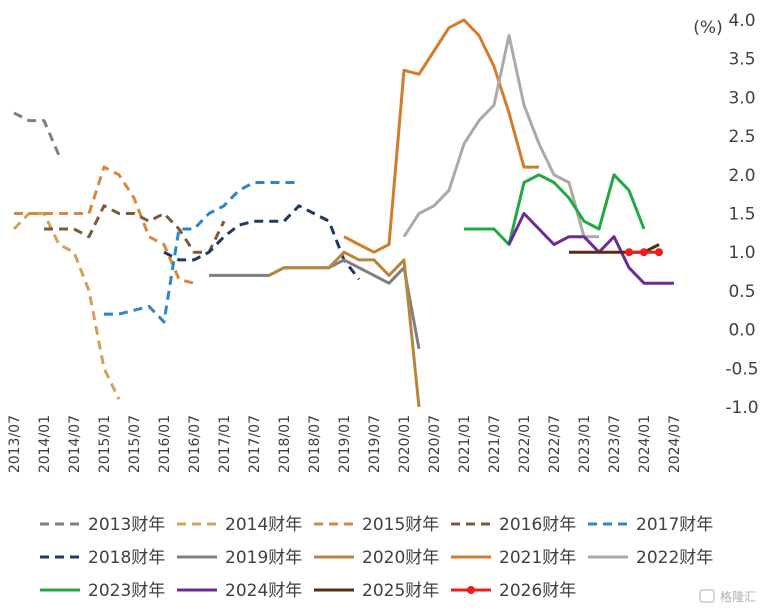  I want to click on x-tick-label: 2019/07, so click(375, 444).